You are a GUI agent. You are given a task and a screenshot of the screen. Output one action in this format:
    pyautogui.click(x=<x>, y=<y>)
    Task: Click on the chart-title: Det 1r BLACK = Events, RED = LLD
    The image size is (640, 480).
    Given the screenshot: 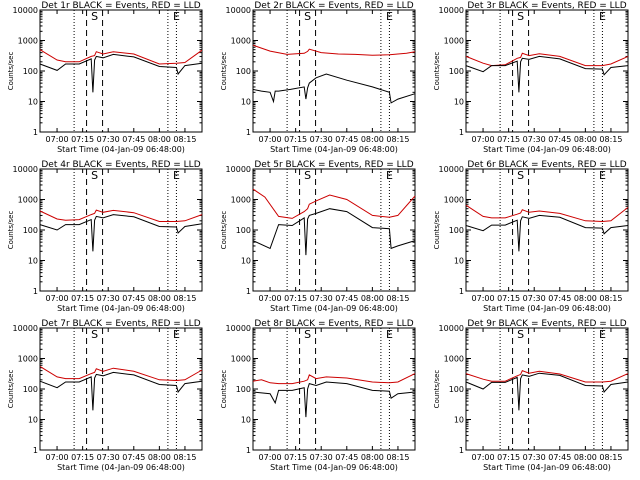 What is the action you would take?
    pyautogui.click(x=120, y=6)
    